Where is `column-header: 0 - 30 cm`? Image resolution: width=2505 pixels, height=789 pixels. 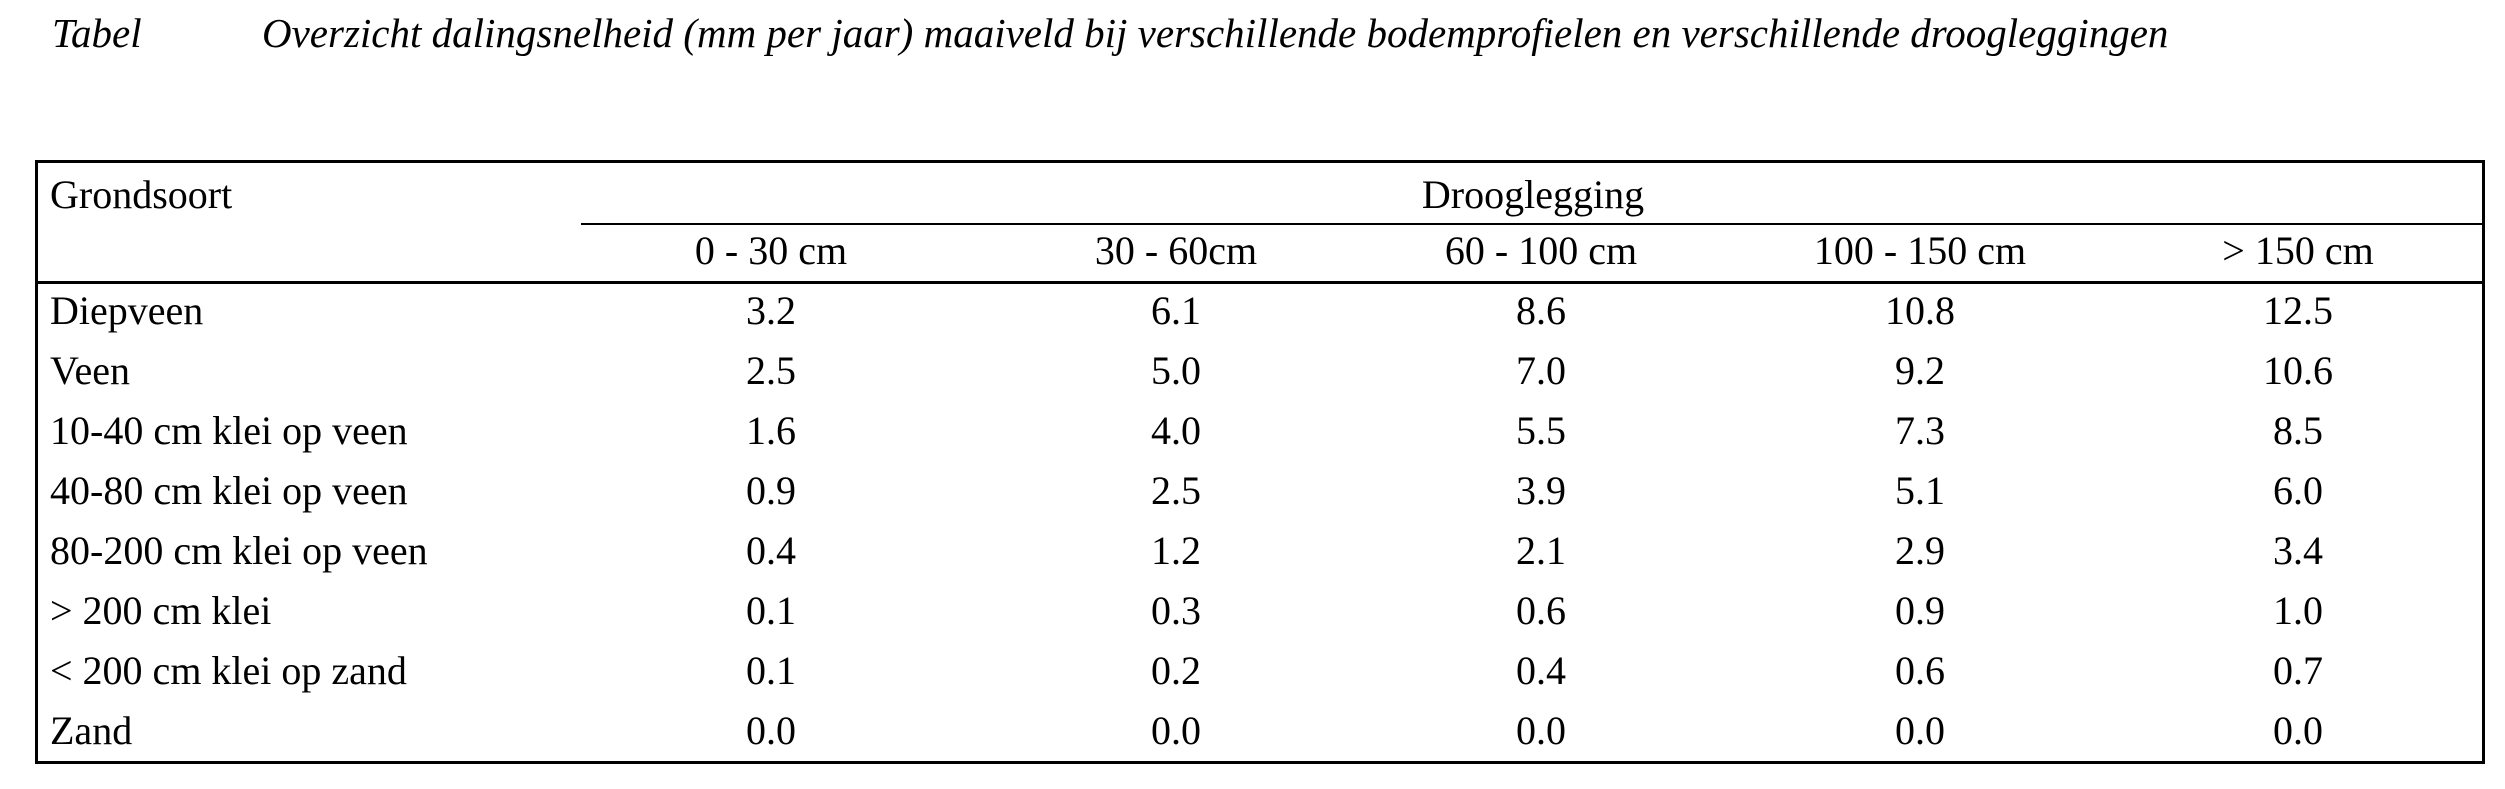 column-header: 0 - 30 cm is located at coordinates (771, 250).